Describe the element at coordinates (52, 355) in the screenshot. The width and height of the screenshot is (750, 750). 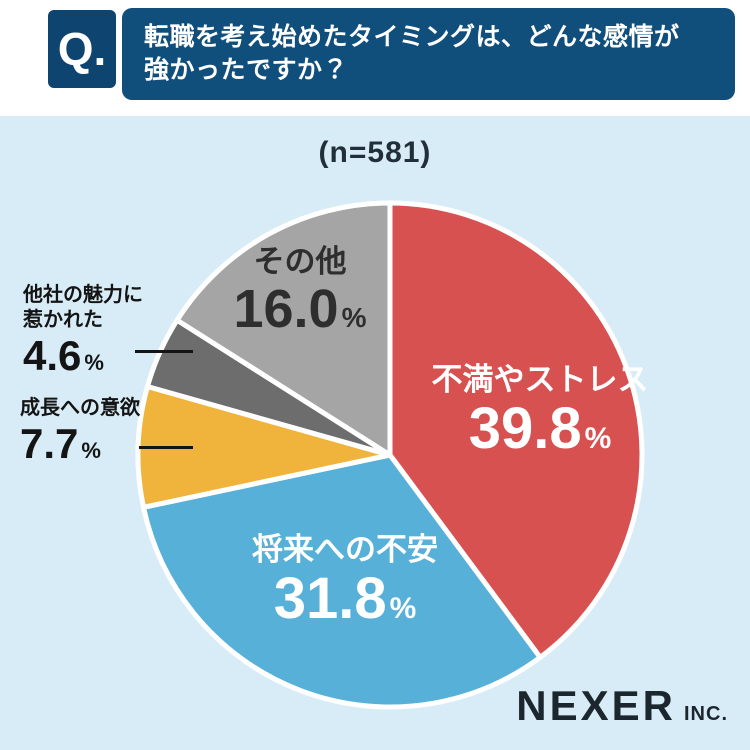
I see `slice-value-number: 4.6` at that location.